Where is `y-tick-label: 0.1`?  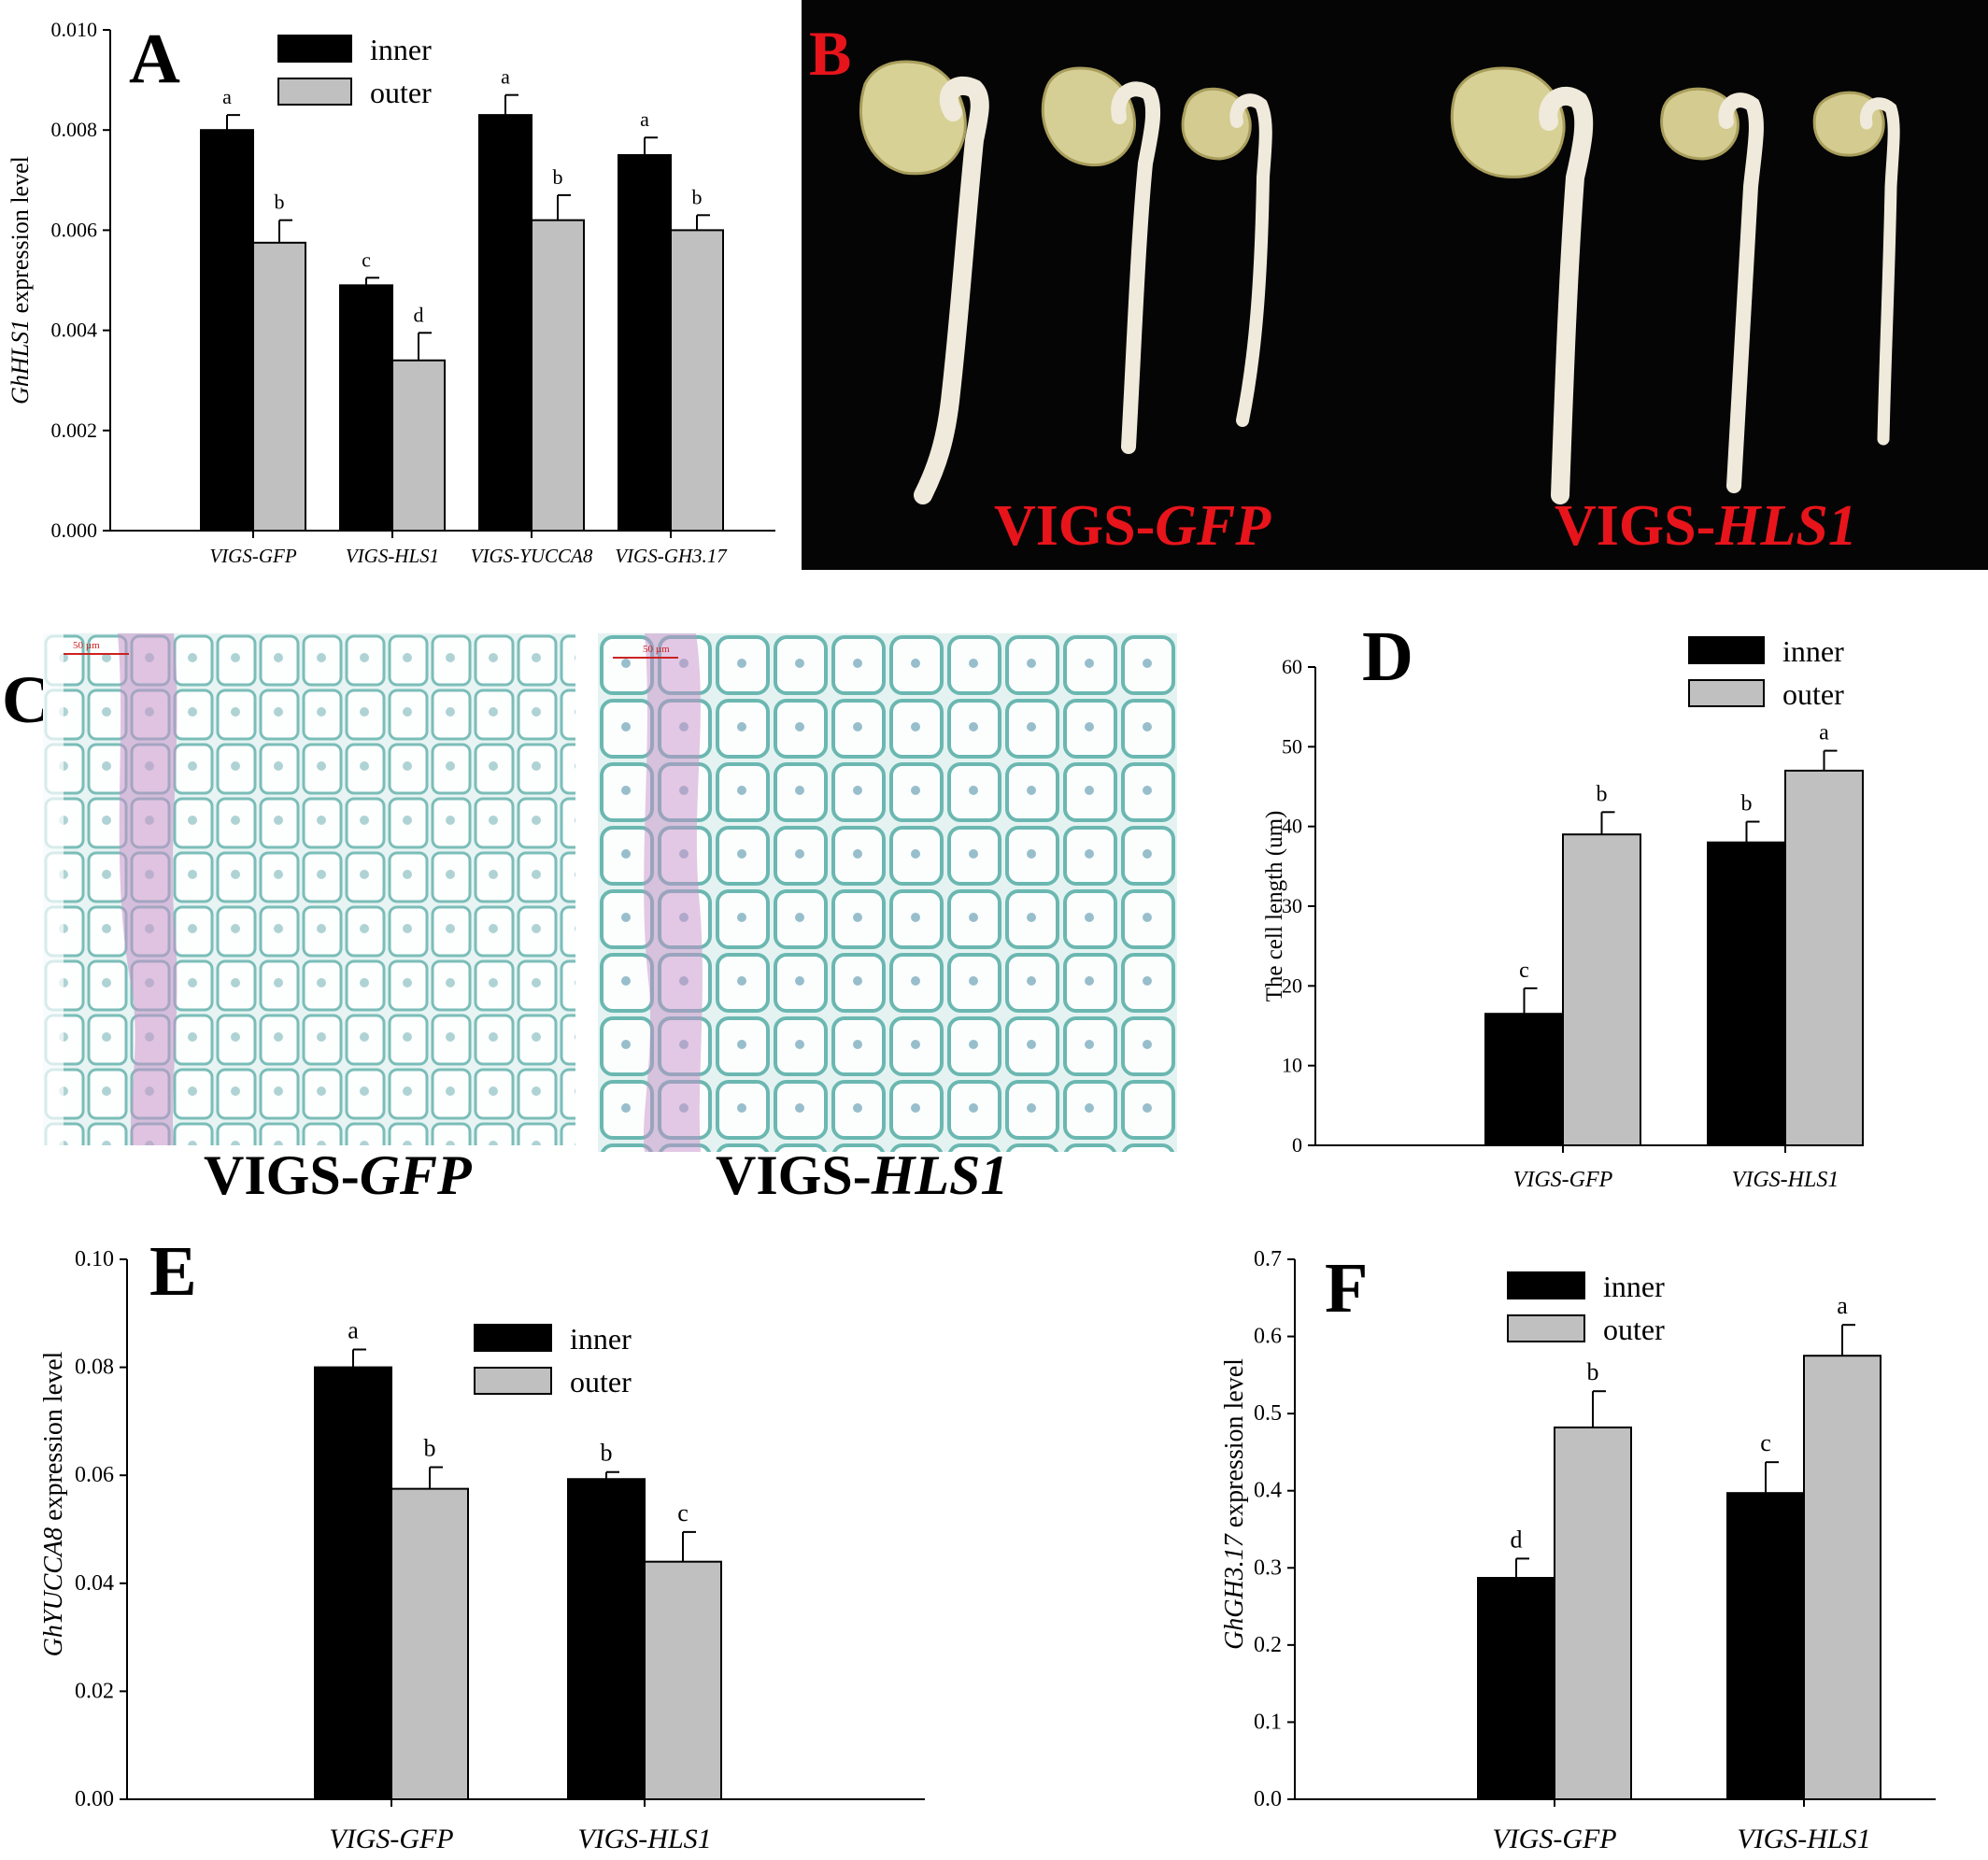
y-tick-label: 0.1 is located at coordinates (1268, 1722).